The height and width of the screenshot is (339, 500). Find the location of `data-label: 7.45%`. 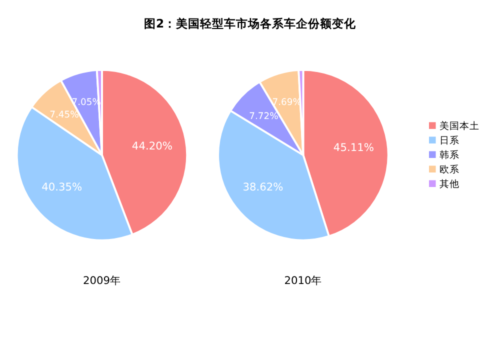

data-label: 7.45% is located at coordinates (65, 114).